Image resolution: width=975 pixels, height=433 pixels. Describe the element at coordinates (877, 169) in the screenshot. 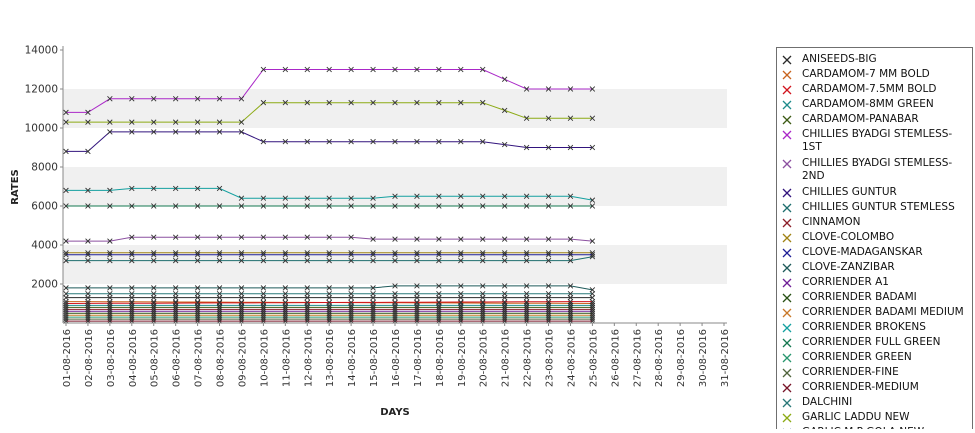

I see `legend-label: CHILLIES BYADGI STEMLESS-2ND` at that location.